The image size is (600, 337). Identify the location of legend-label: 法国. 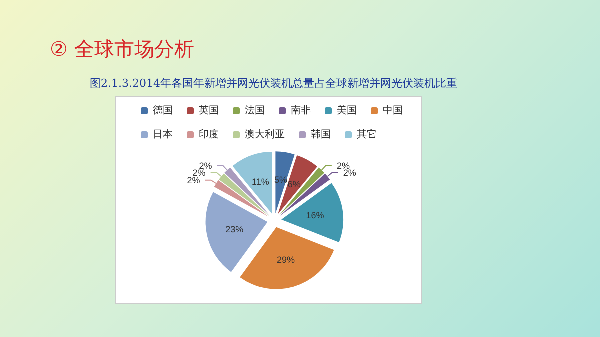
(255, 110).